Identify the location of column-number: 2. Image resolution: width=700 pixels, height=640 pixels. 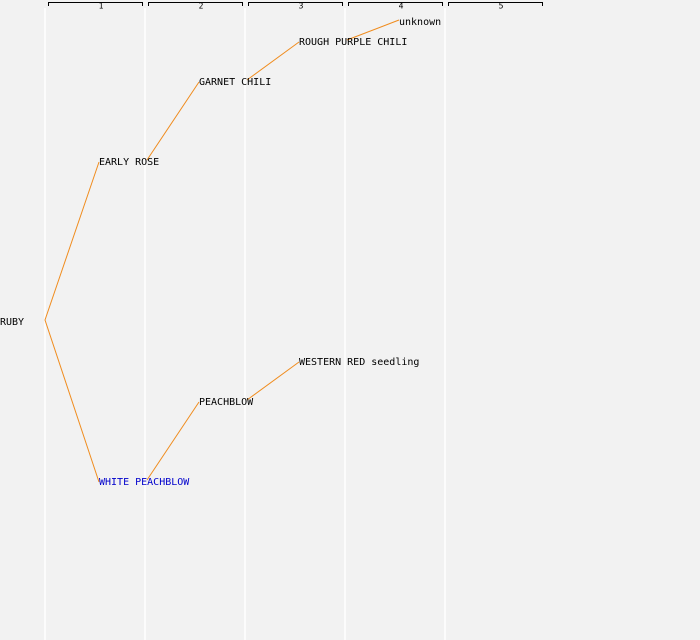
(201, 6).